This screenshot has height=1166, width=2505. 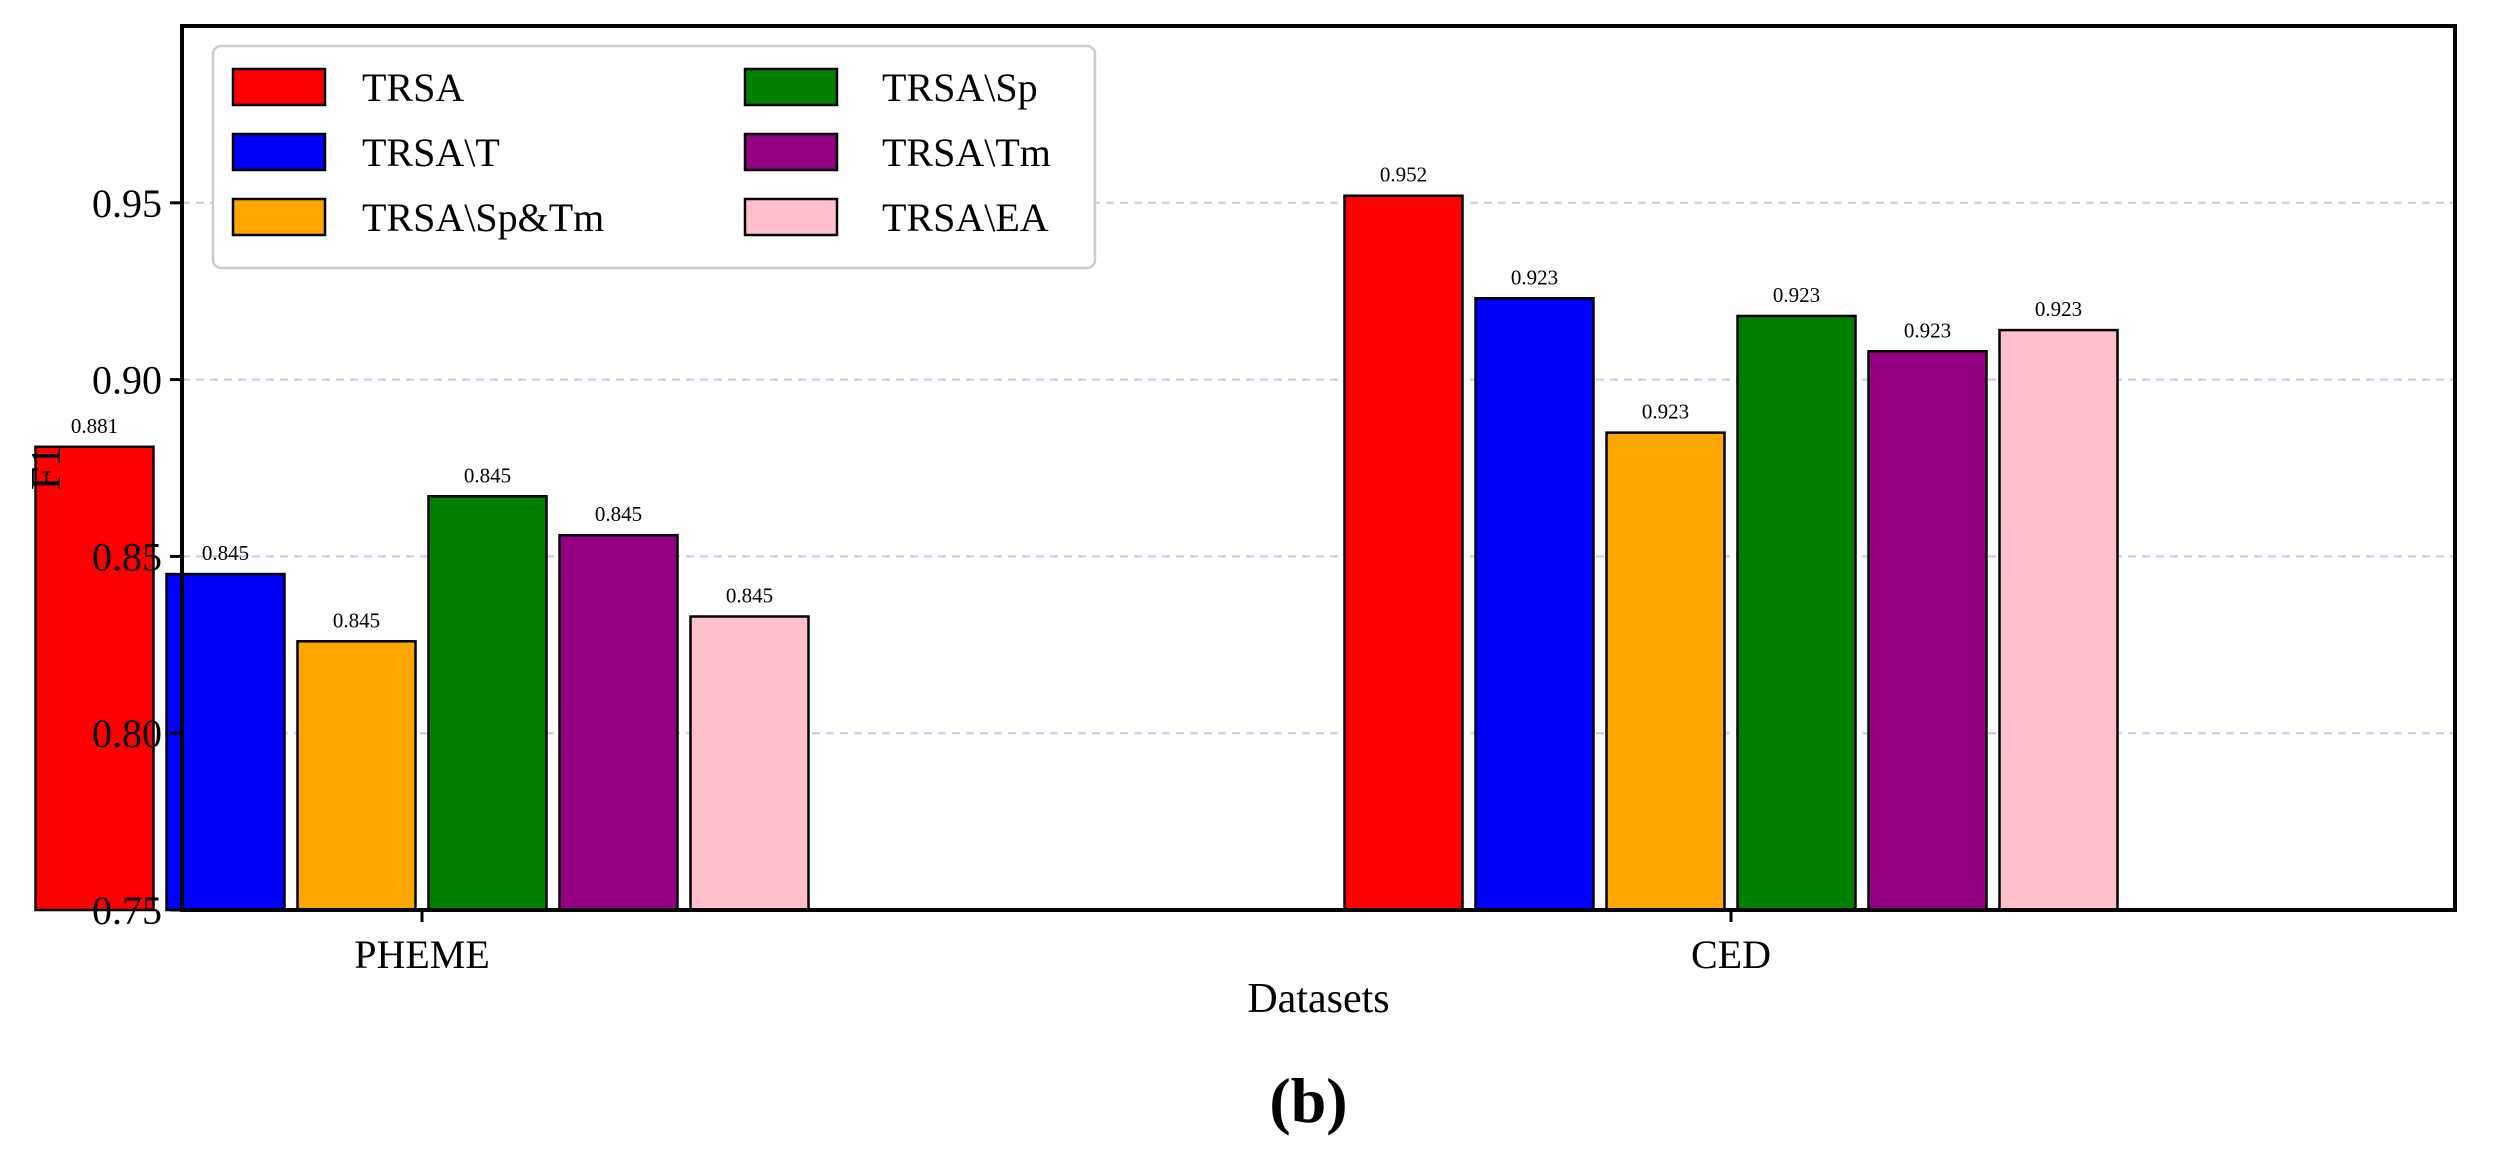 I want to click on y-tick-label: 0.85, so click(x=127, y=556).